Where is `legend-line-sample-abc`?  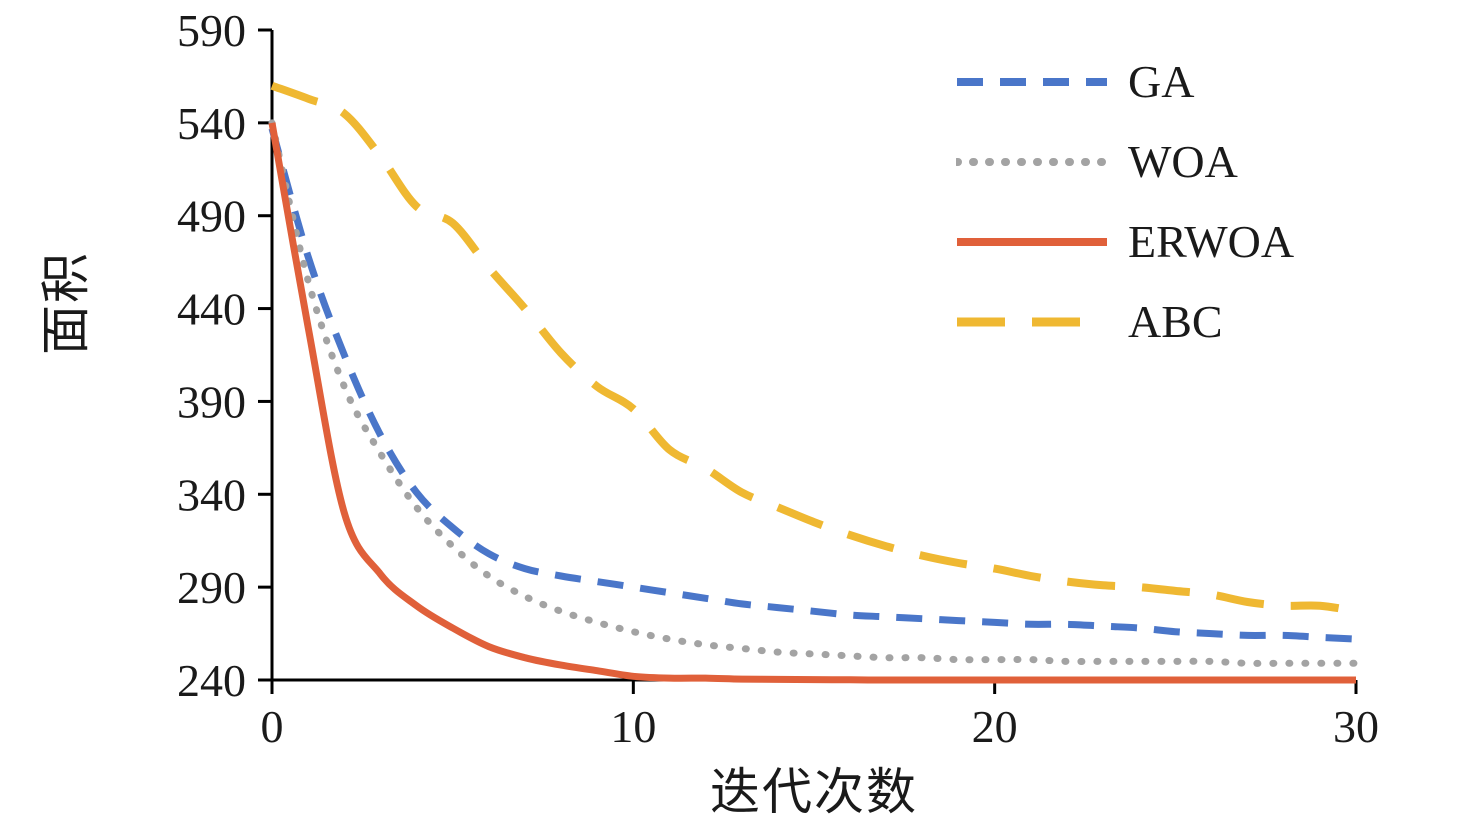
legend-line-sample-abc is located at coordinates (1032, 322).